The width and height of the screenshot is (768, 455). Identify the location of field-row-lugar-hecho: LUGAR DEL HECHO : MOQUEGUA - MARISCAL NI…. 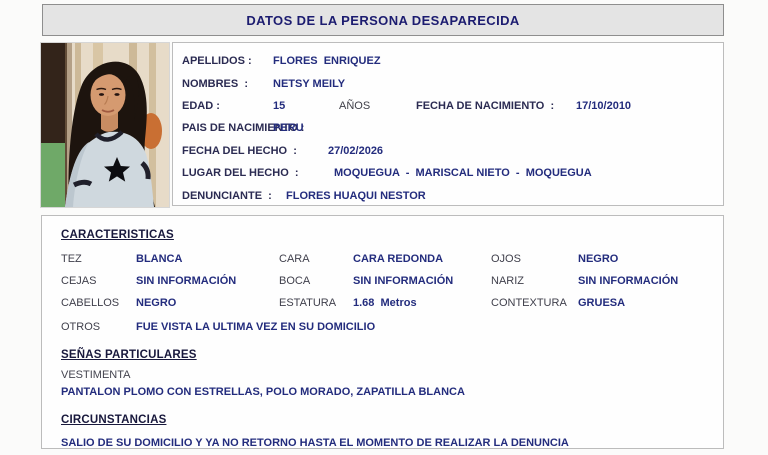
(449, 173).